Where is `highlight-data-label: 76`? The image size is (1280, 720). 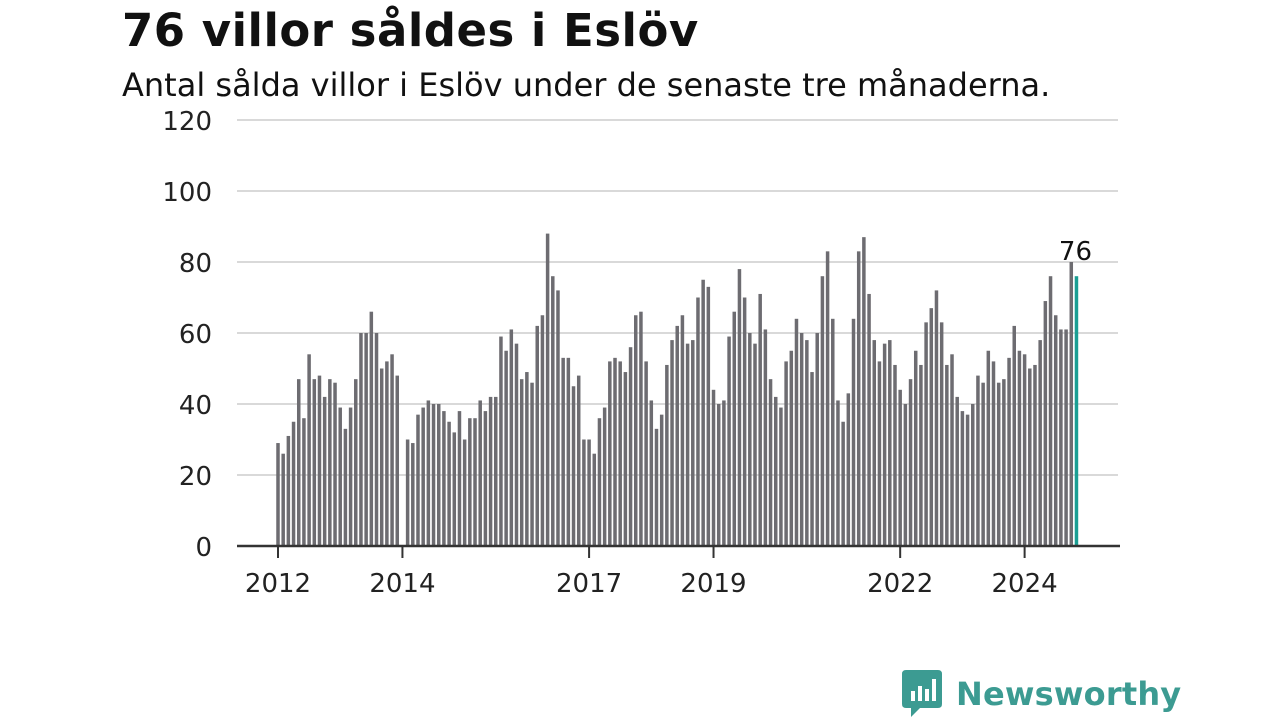
highlight-data-label: 76 is located at coordinates (1075, 252).